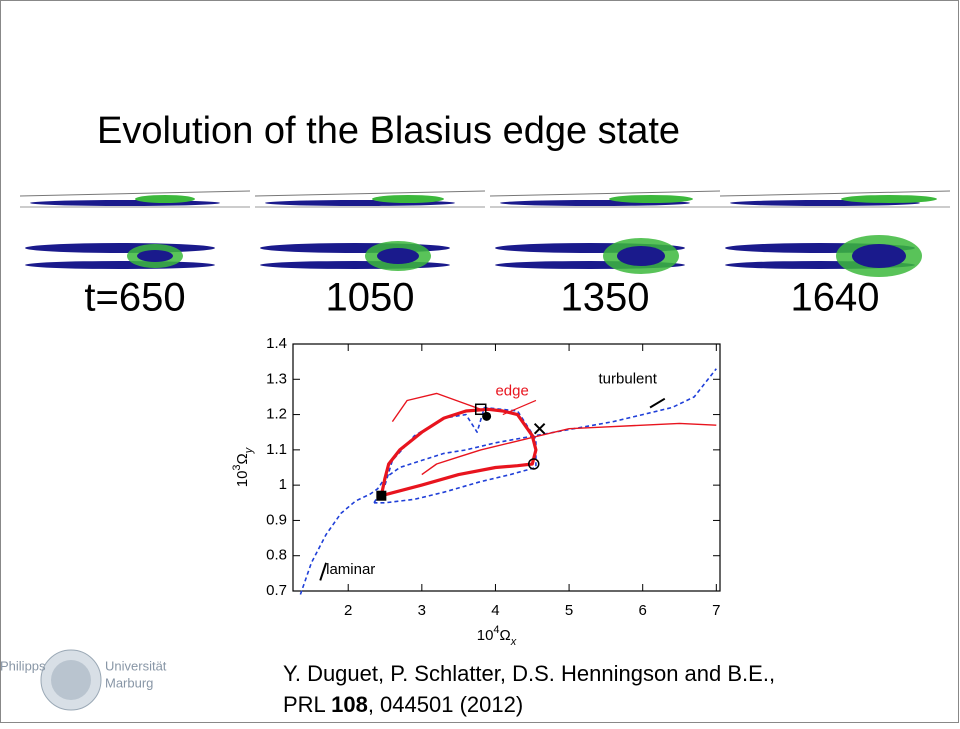 This screenshot has height=729, width=960. What do you see at coordinates (129, 682) in the screenshot?
I see `logo-text: Marburg` at bounding box center [129, 682].